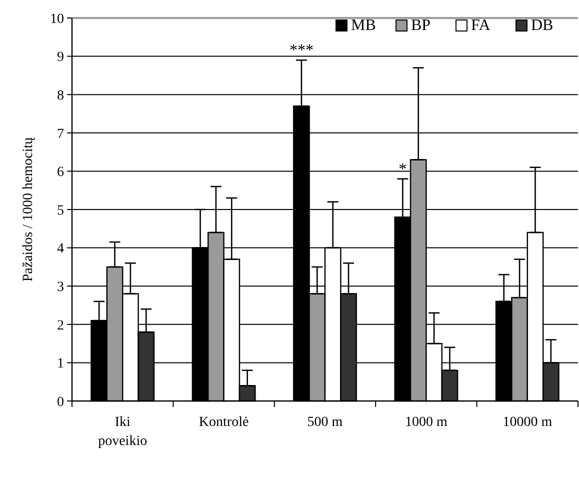 The width and height of the screenshot is (579, 497). I want to click on x-tick-label: 500 m, so click(325, 422).